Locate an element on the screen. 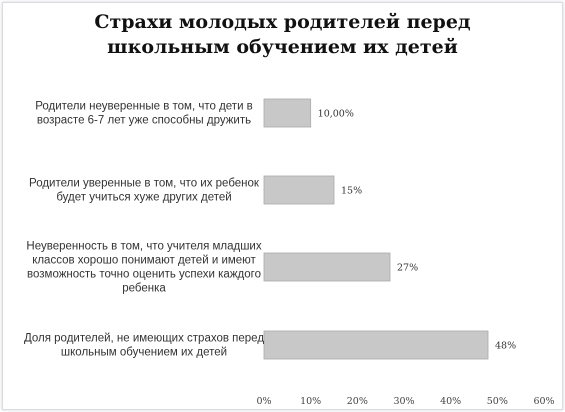 The width and height of the screenshot is (565, 412). data-label-2: 15% is located at coordinates (351, 191).